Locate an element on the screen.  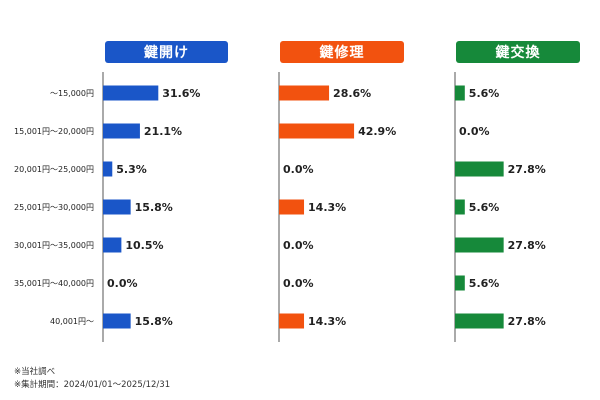
data-label-replace-1: 5.6% is located at coordinates (484, 93).